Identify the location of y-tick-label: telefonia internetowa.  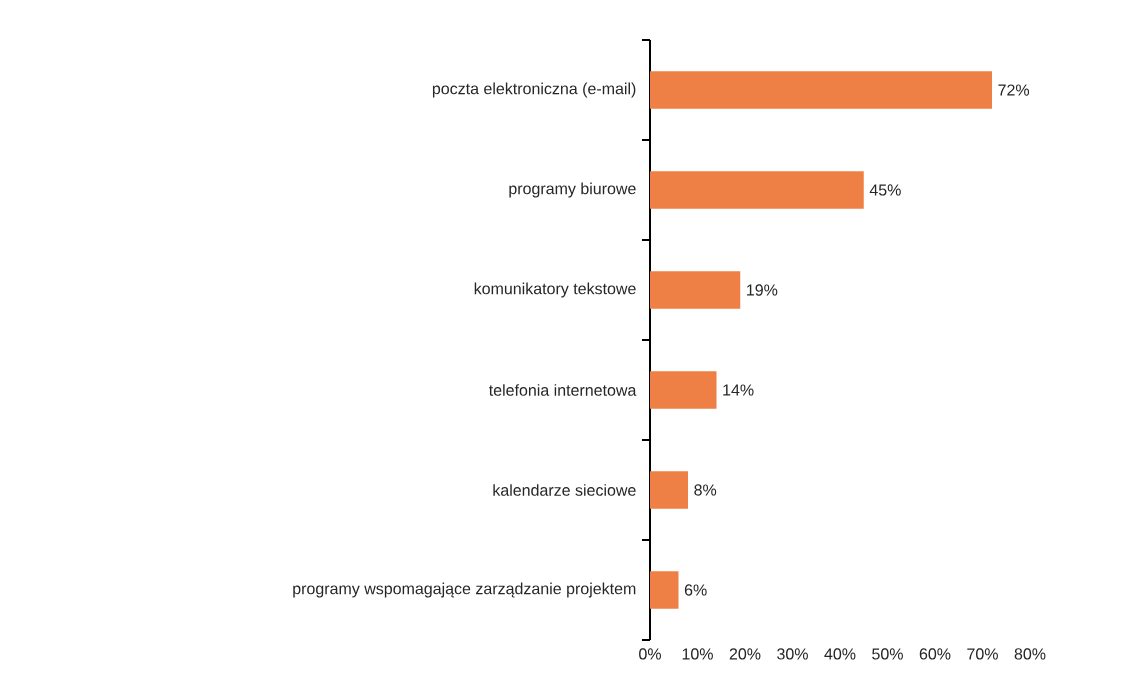
(563, 390).